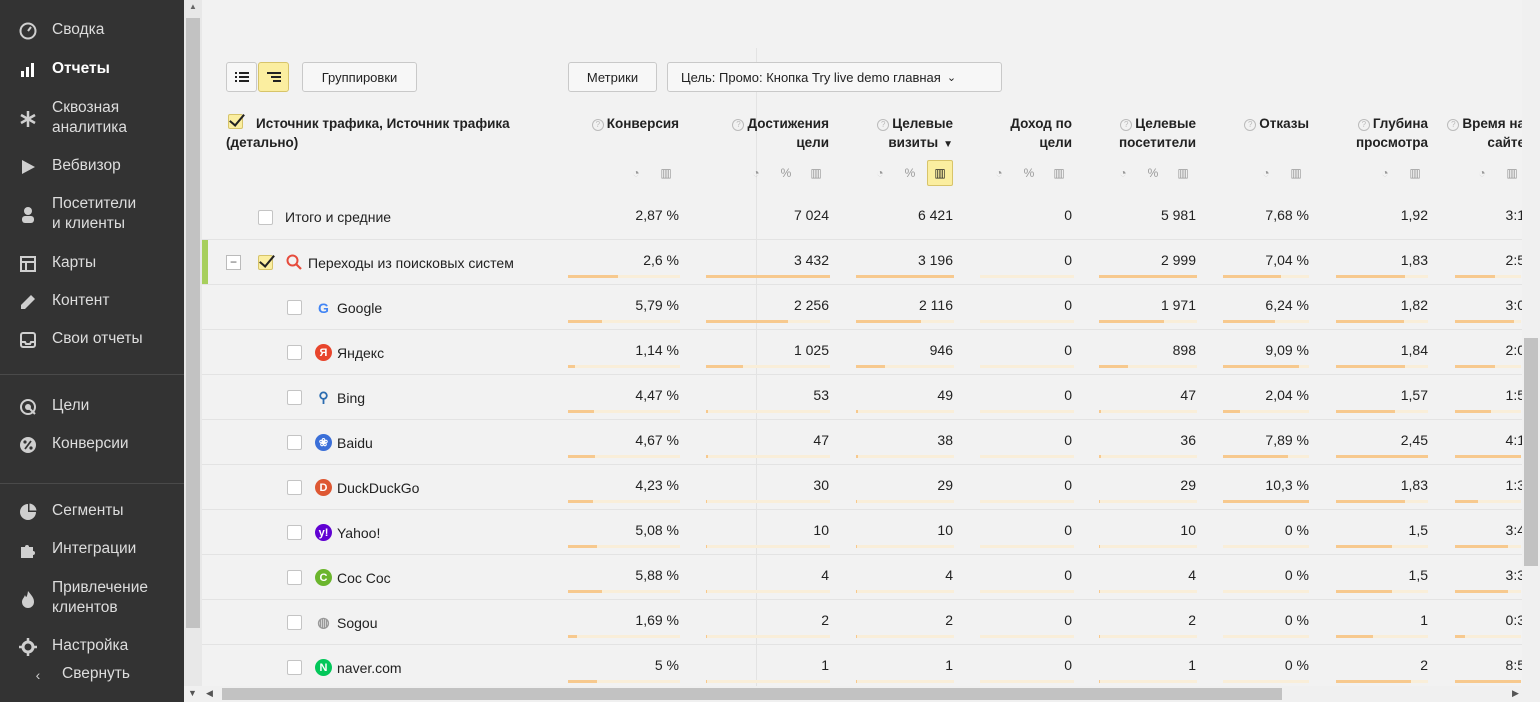  Describe the element at coordinates (1483, 133) in the screenshot. I see `column-header-7: ? Время на сайте` at that location.